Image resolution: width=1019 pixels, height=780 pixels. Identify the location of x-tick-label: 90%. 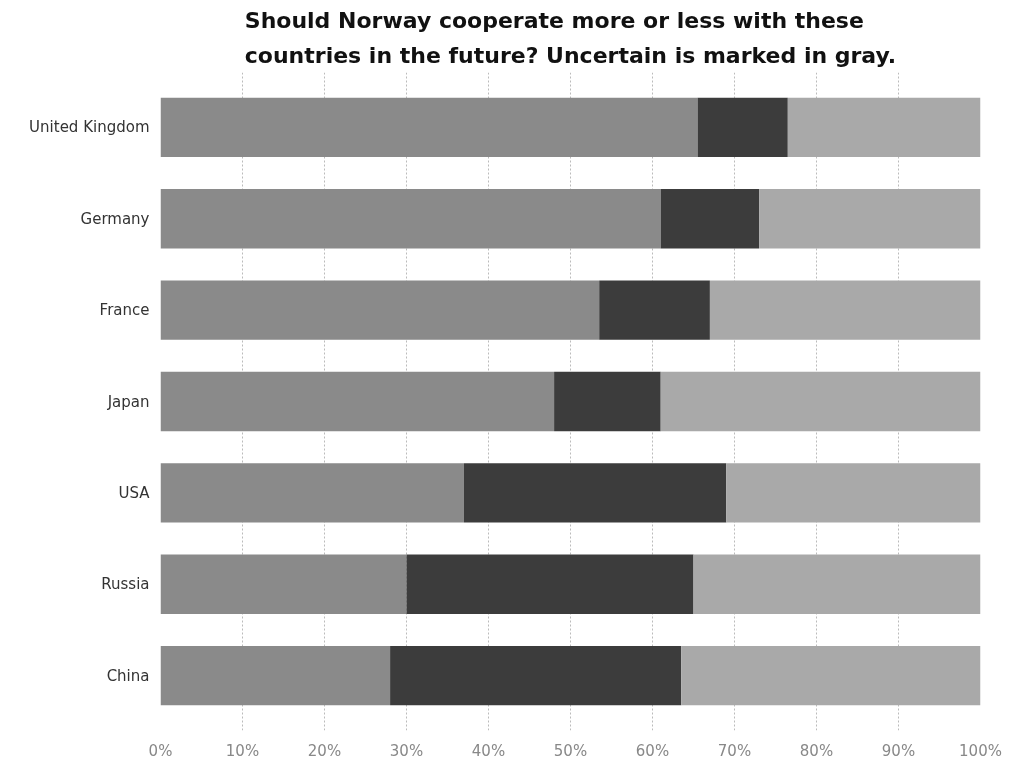
(898, 750).